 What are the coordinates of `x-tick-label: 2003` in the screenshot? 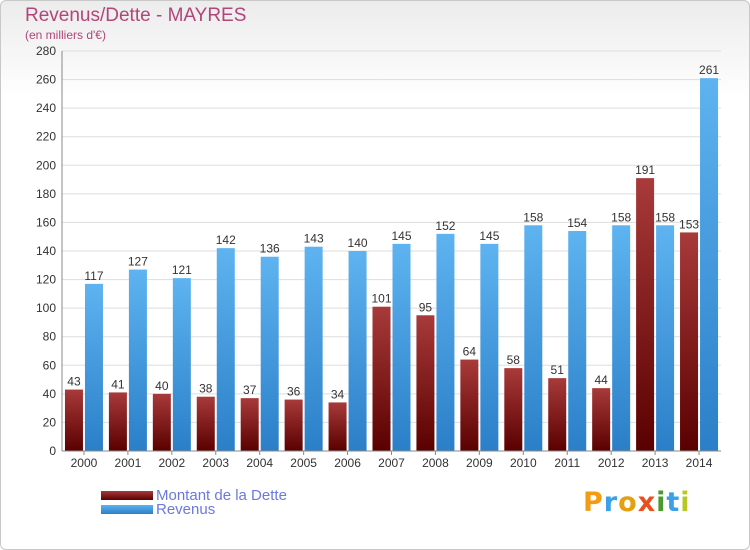 It's located at (215, 463).